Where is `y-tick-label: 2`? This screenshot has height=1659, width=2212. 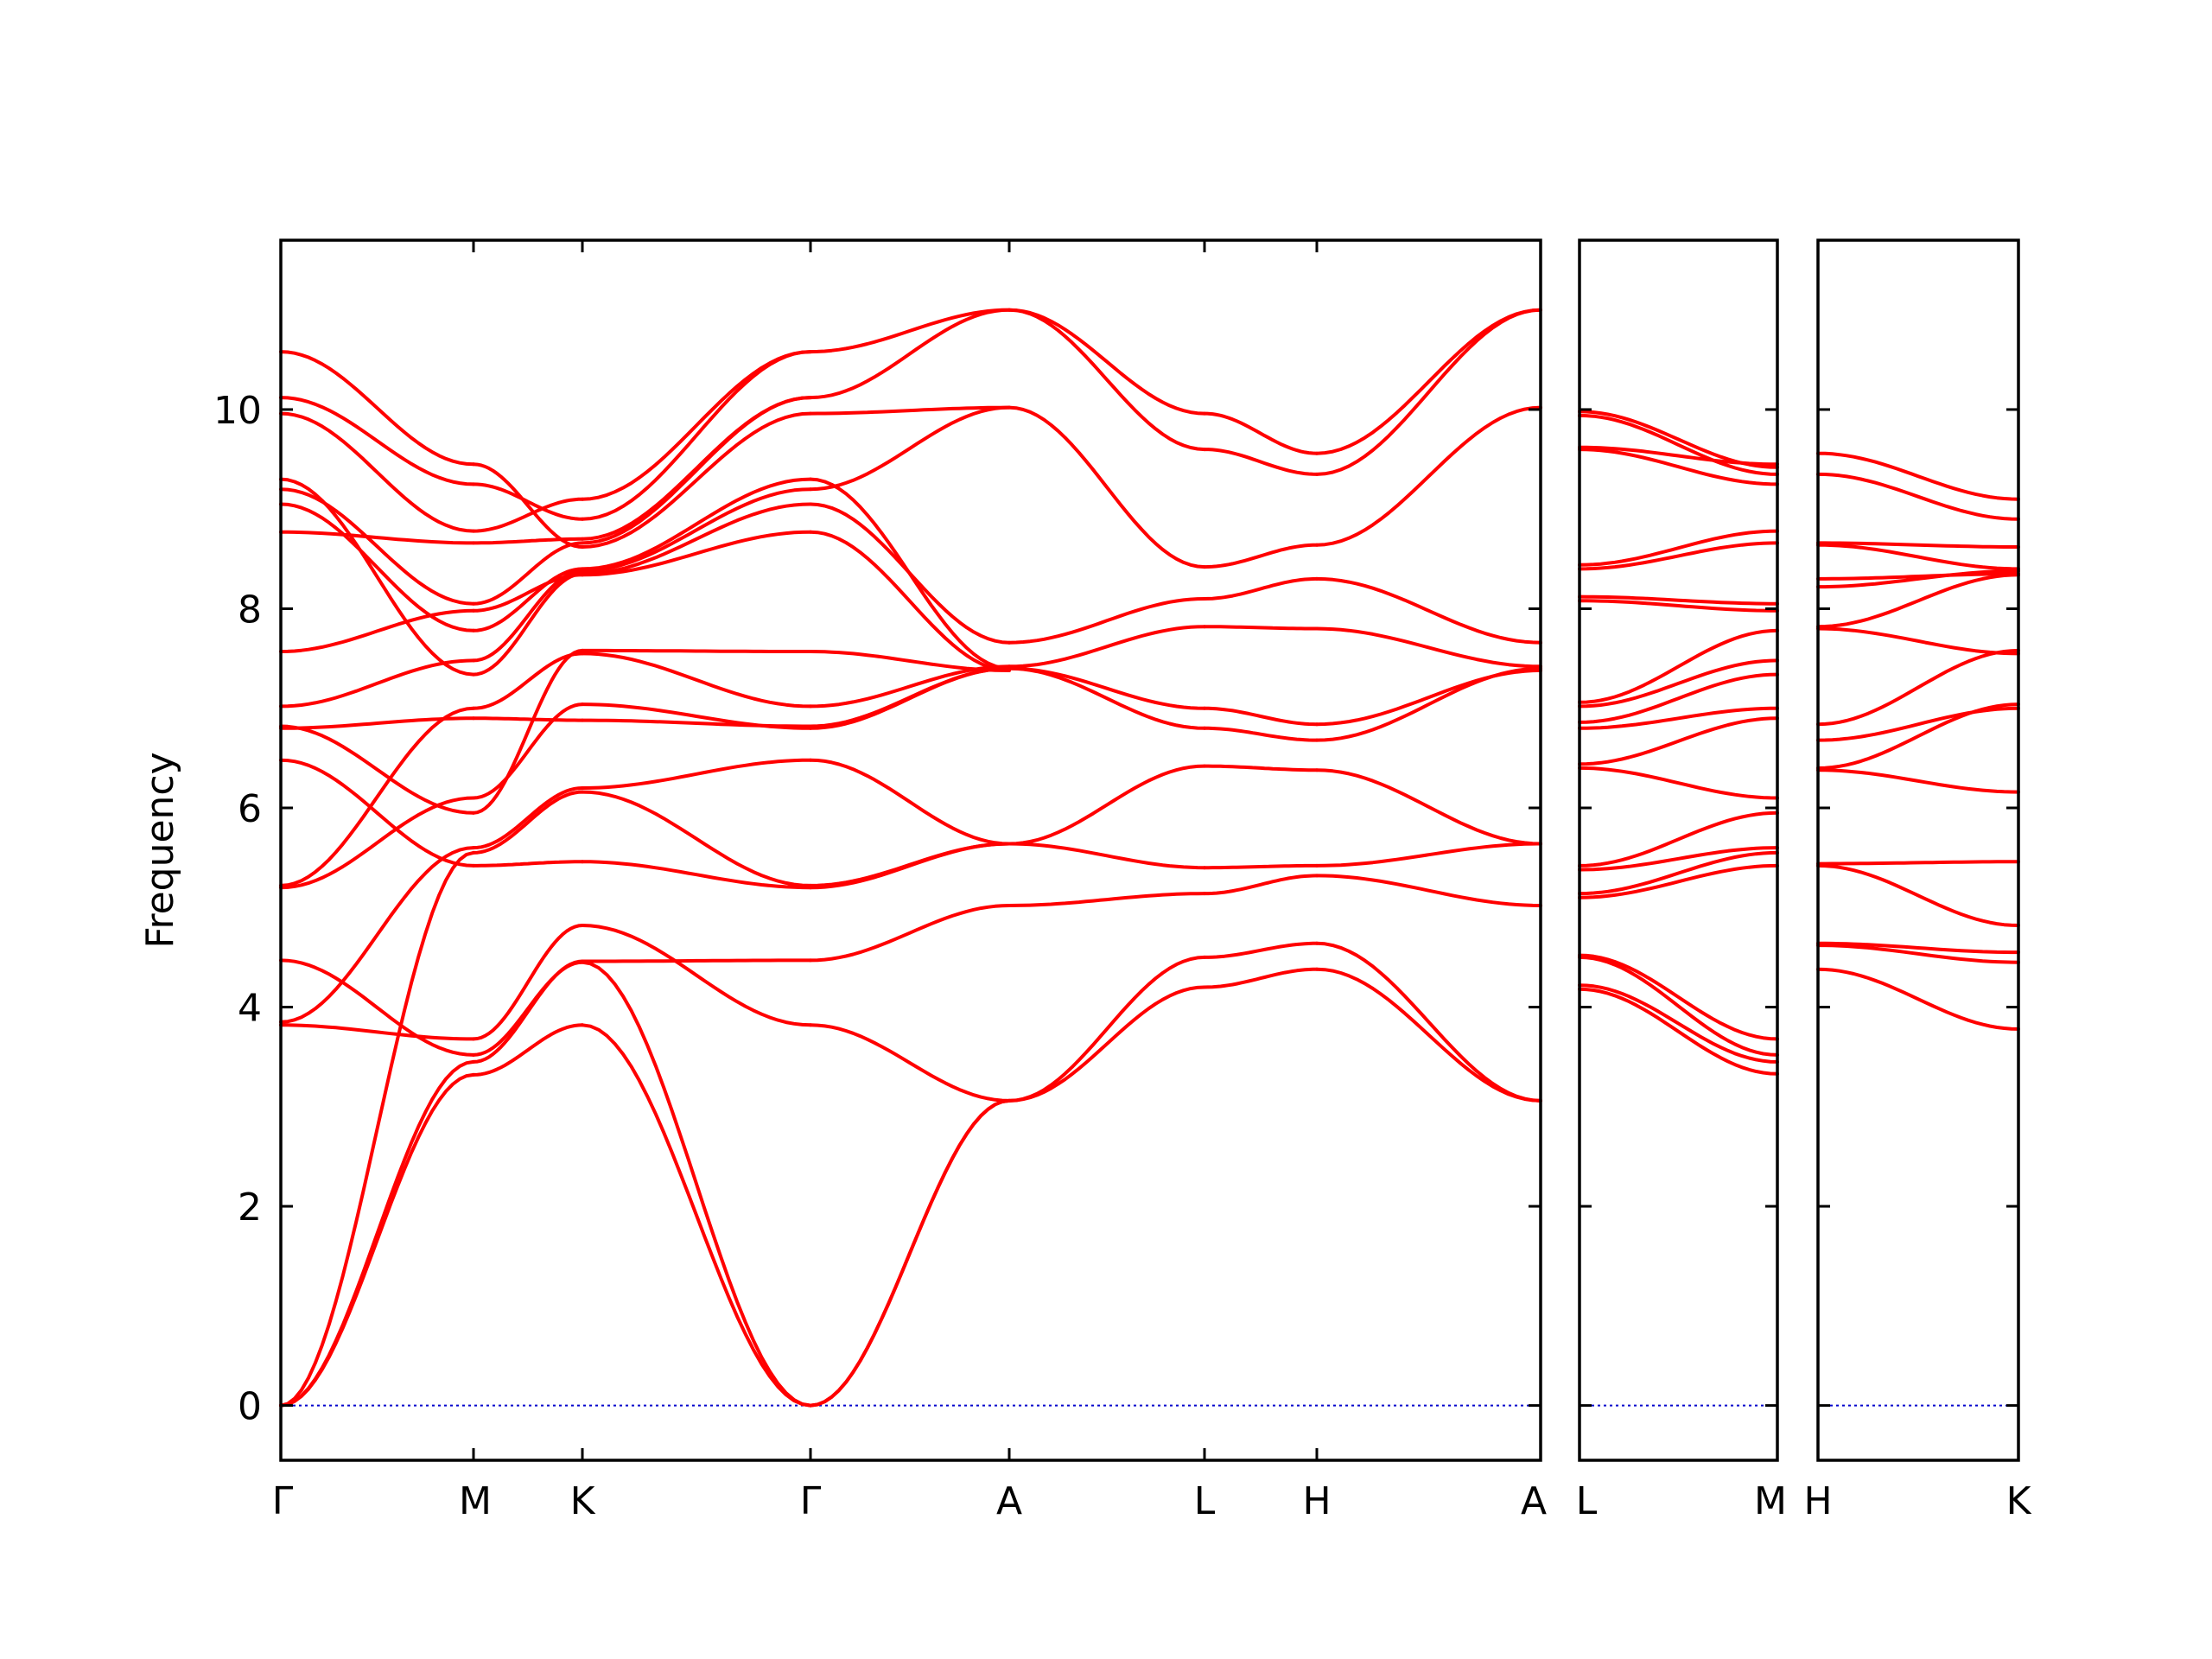
y-tick-label: 2 is located at coordinates (250, 1207).